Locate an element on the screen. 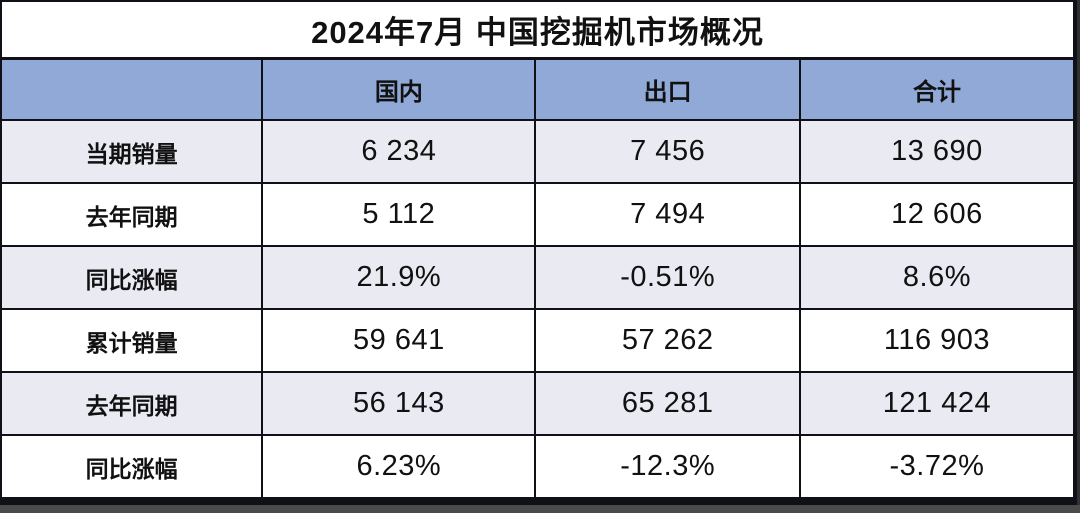  row-label: 当期销量 is located at coordinates (133, 151).